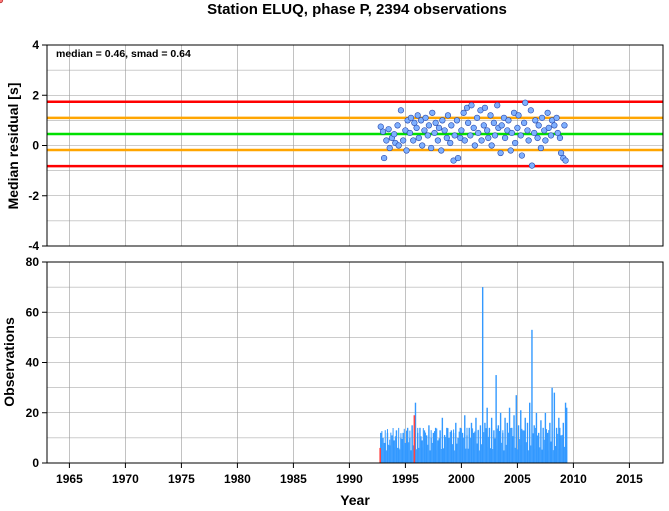  What do you see at coordinates (181, 479) in the screenshot?
I see `x-tick-label: 1975` at bounding box center [181, 479].